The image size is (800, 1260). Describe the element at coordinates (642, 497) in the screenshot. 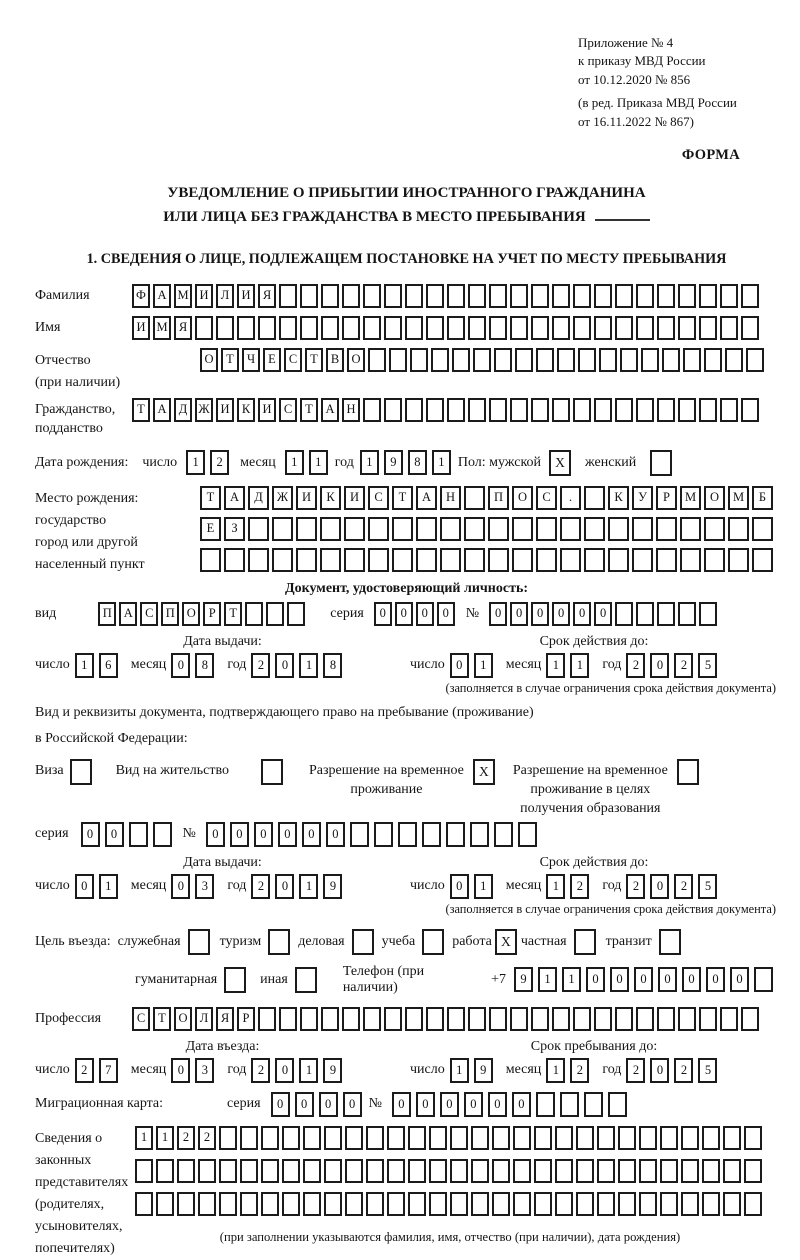

I see `char-cell: У` at that location.